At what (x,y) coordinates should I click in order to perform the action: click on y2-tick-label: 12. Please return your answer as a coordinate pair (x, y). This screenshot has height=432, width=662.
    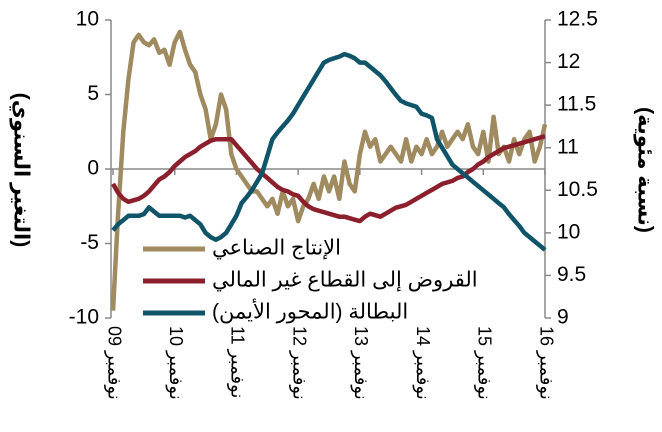
    Looking at the image, I should click on (568, 61).